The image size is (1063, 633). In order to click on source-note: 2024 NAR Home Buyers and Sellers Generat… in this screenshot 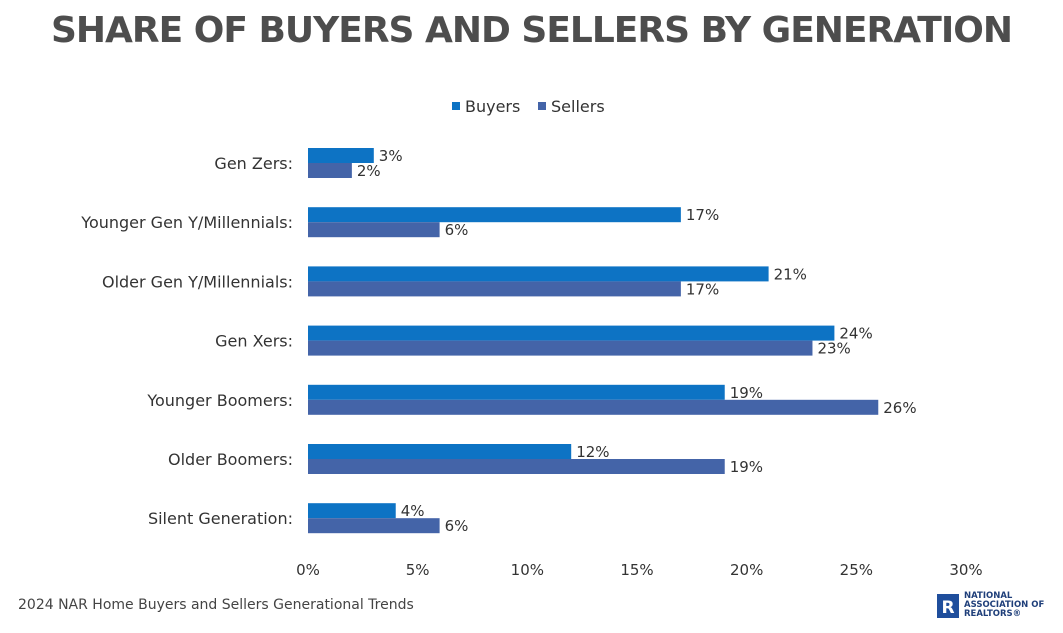, I will do `click(216, 605)`.